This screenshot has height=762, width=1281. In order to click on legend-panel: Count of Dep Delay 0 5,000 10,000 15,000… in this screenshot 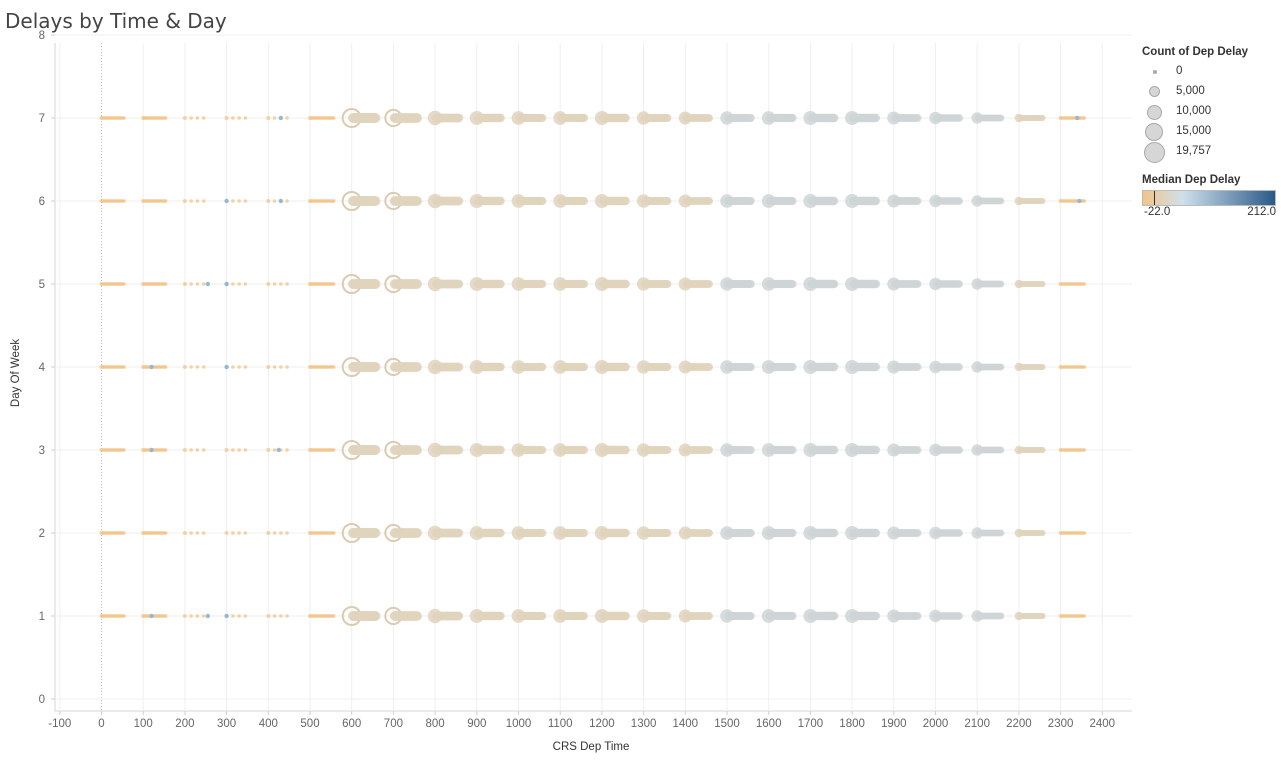, I will do `click(1210, 133)`.